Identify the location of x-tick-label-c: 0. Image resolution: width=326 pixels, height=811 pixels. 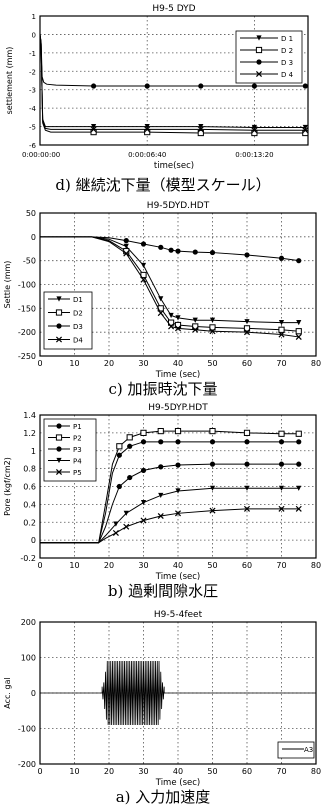
(39, 363).